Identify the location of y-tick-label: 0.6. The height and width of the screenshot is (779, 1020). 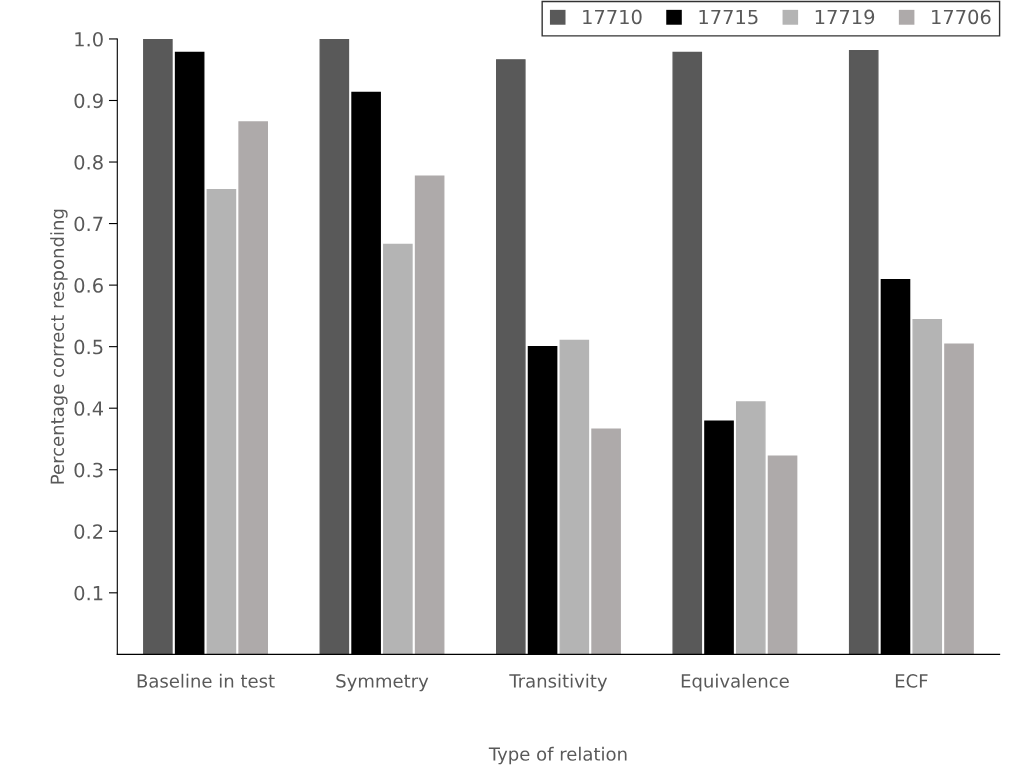
(88, 285).